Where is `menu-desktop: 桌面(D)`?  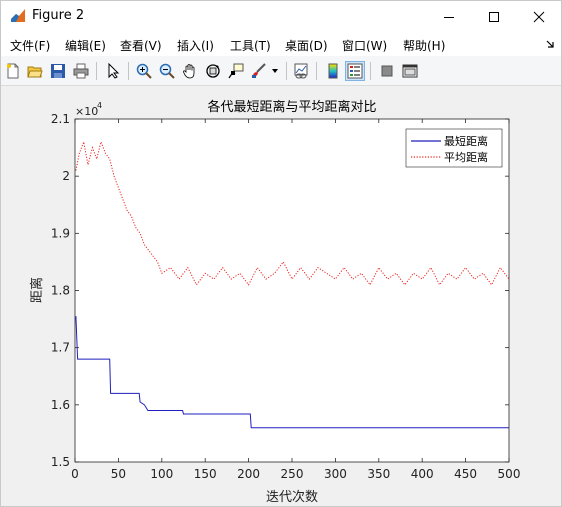
menu-desktop: 桌面(D) is located at coordinates (306, 46).